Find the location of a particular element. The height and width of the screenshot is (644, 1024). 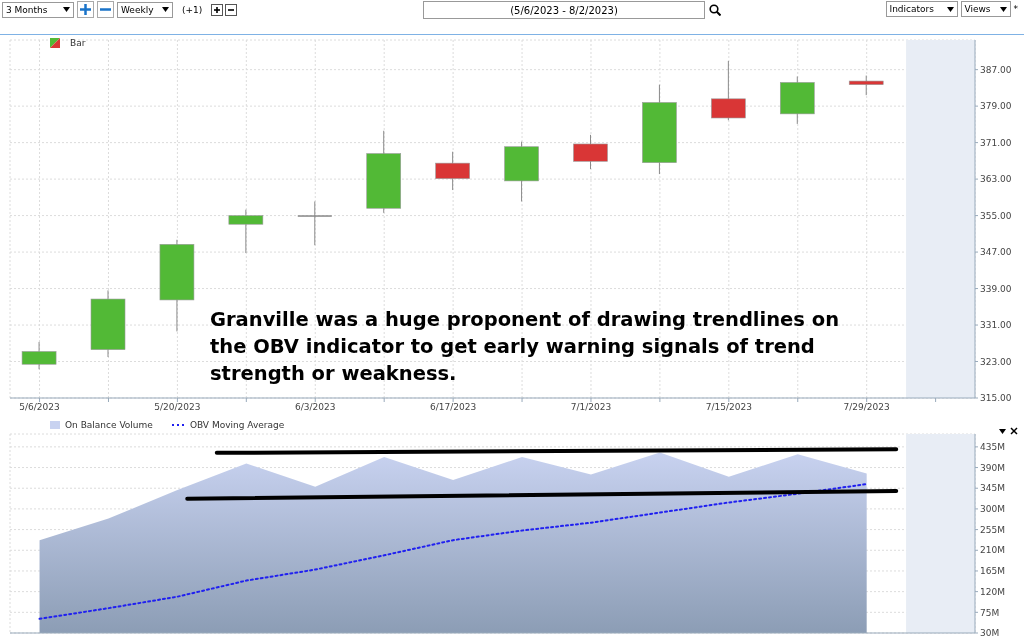

y-tick-label: 165M is located at coordinates (992, 571).